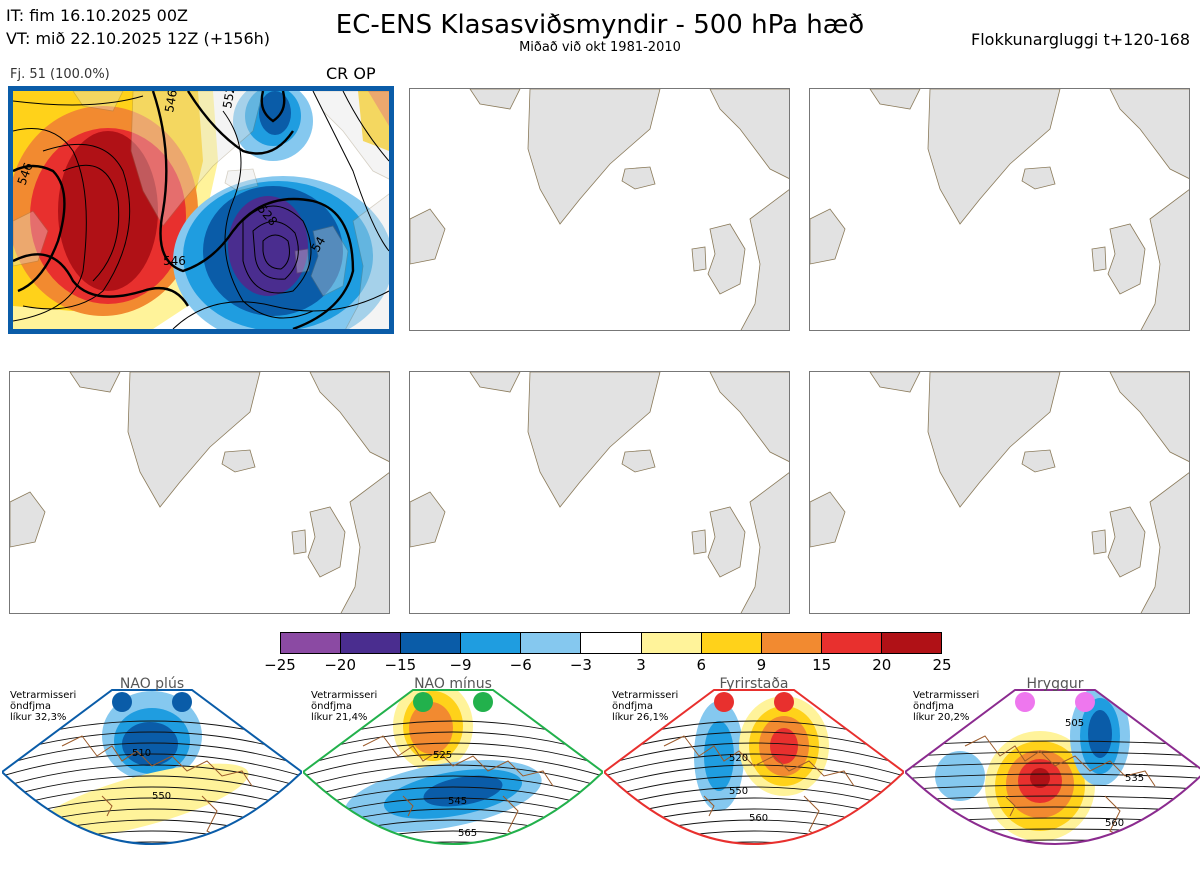  What do you see at coordinates (600, 47) in the screenshot?
I see `page-subtitle: Miðað við okt 1981-2010` at bounding box center [600, 47].